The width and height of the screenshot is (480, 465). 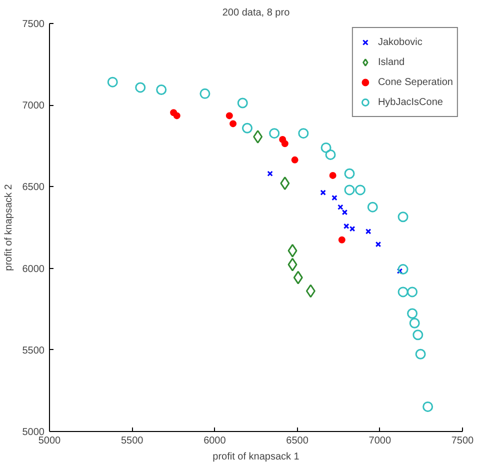 What do you see at coordinates (8, 227) in the screenshot?
I see `y-axis-title: profit of knapsack 2` at bounding box center [8, 227].